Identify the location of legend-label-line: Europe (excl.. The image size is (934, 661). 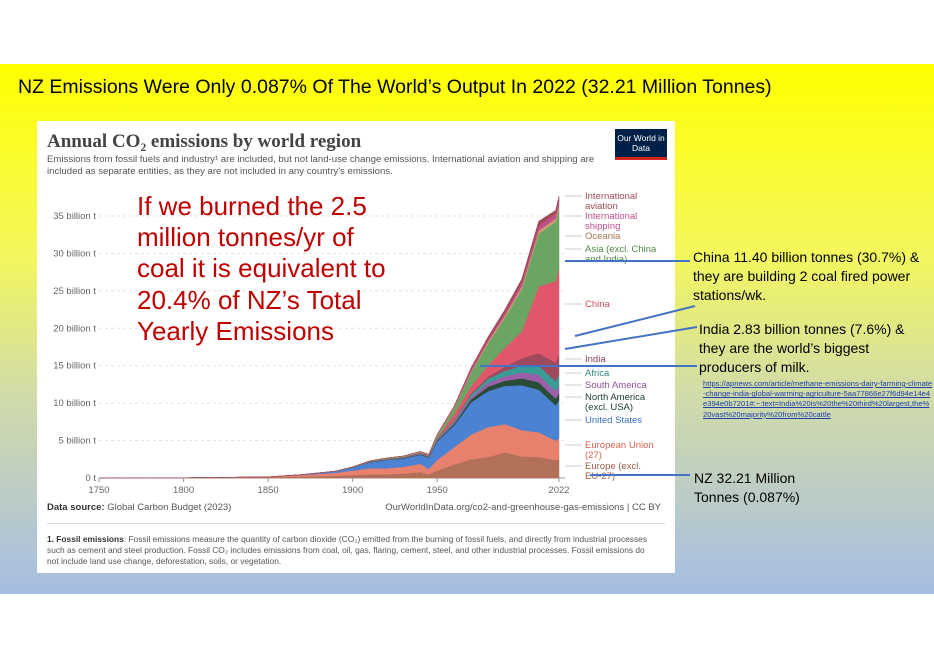
(613, 466).